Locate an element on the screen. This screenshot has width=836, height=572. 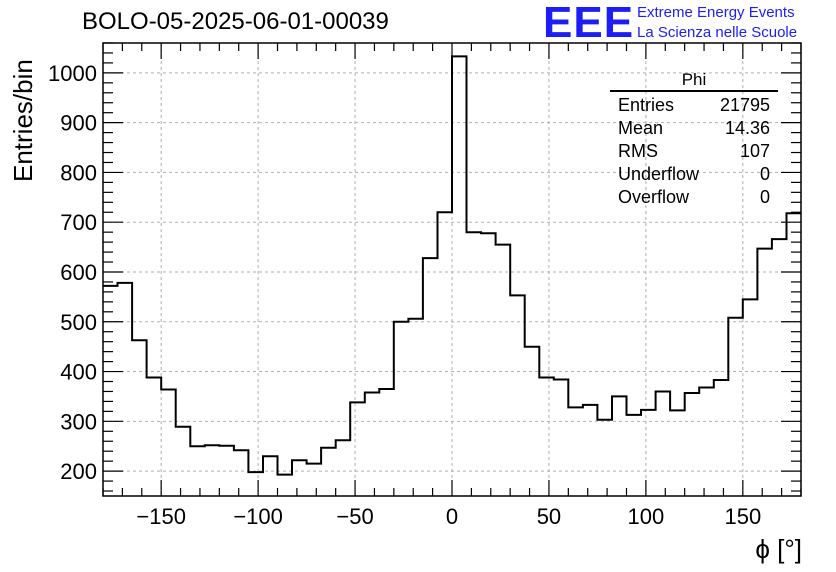
y-tick-label: 300 is located at coordinates (78, 421).